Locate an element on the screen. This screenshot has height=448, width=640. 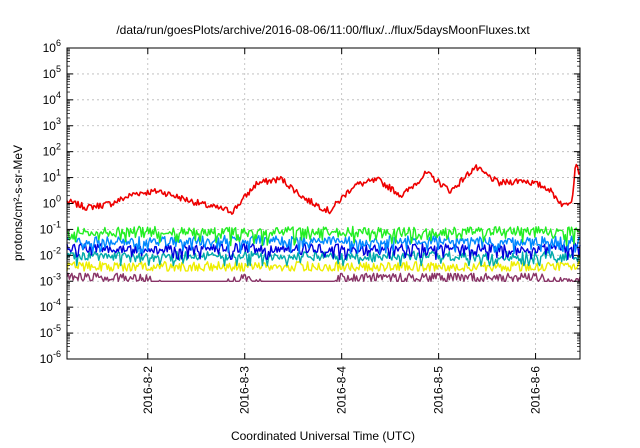
y-tick-label: 10⁻⁴ is located at coordinates (50, 305).